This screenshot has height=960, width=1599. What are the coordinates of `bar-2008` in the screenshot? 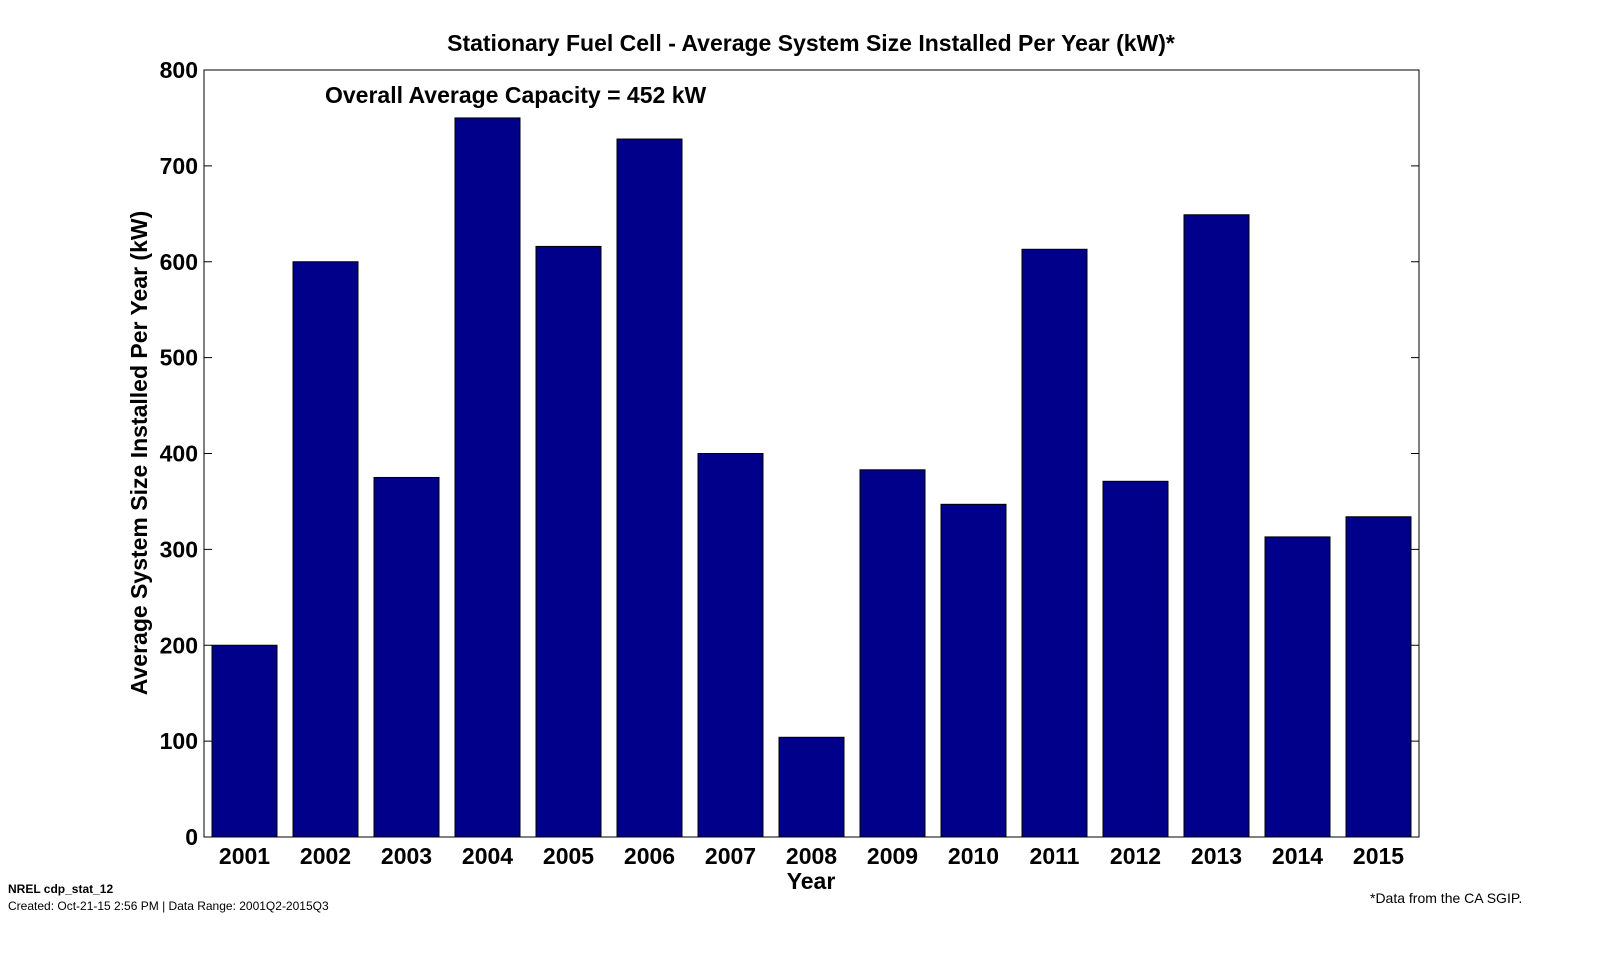 It's located at (811, 787).